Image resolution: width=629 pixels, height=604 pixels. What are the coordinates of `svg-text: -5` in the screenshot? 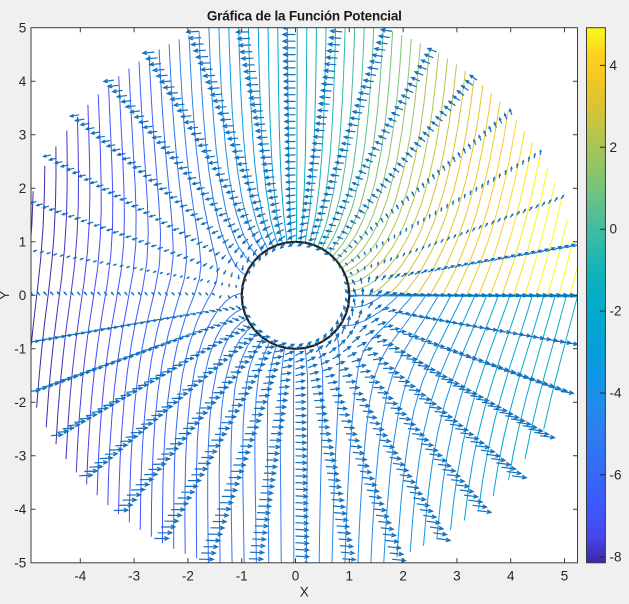 It's located at (20, 562).